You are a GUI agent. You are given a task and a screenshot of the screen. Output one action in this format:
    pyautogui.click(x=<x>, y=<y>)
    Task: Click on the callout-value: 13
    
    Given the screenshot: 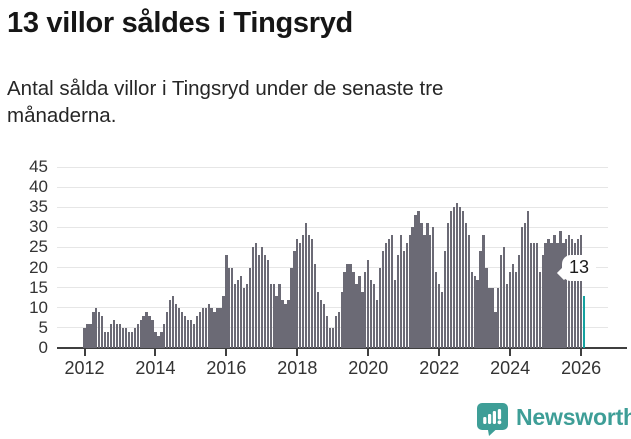 What is the action you would take?
    pyautogui.click(x=579, y=267)
    